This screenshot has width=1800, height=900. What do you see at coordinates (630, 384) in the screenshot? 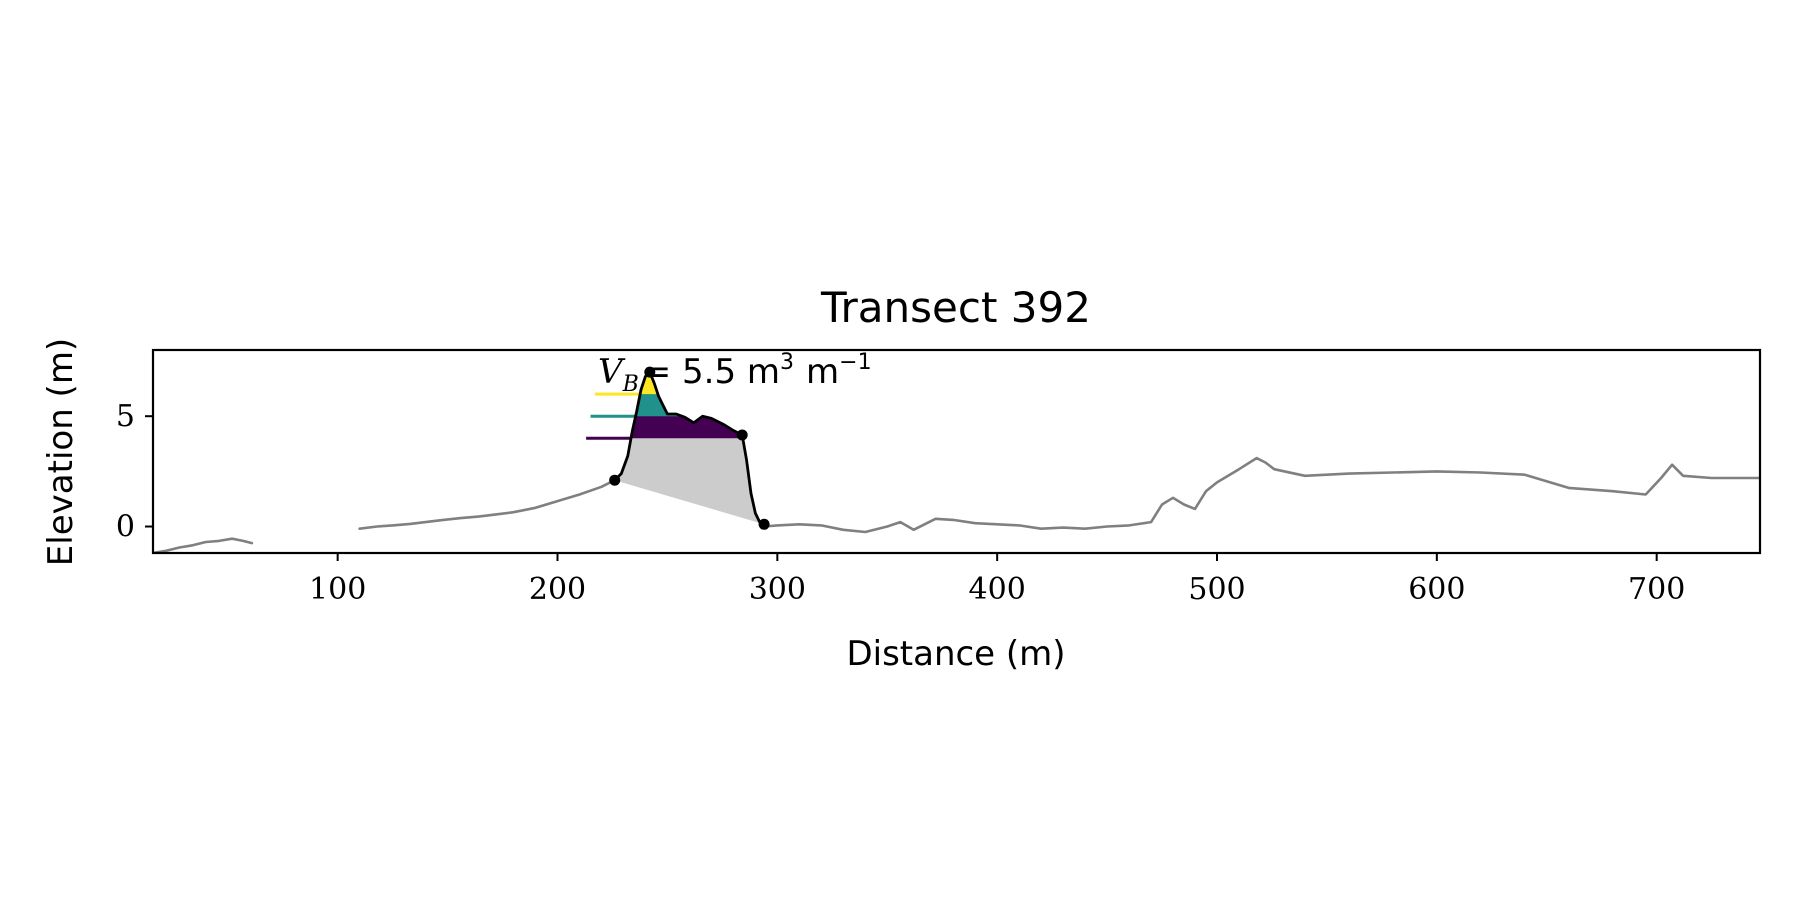
I see `annotation-sub: B` at bounding box center [630, 384].